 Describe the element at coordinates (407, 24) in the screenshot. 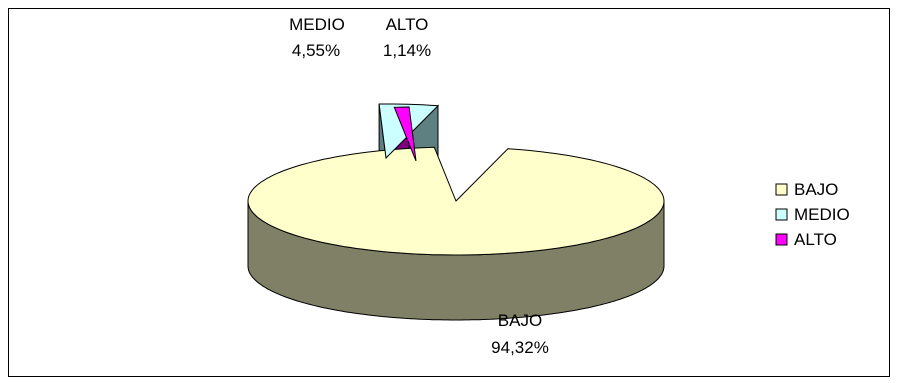

I see `data-label-alto-category: ALTO` at that location.